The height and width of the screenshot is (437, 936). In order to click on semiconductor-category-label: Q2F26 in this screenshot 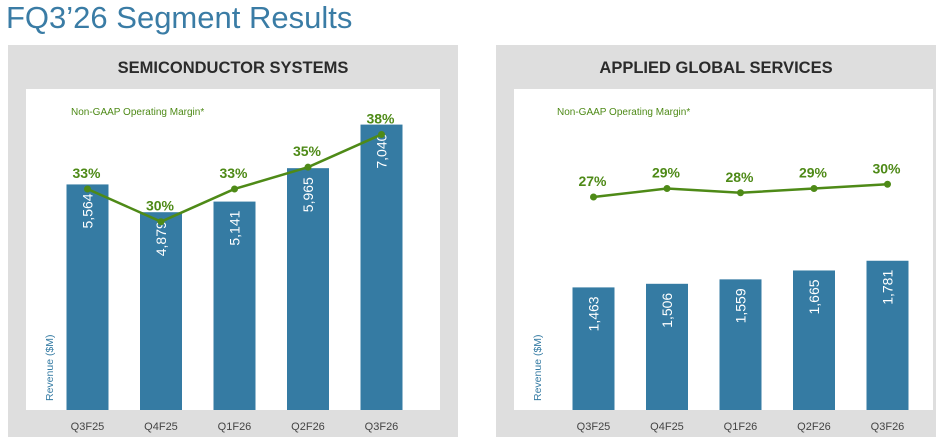, I will do `click(308, 427)`.